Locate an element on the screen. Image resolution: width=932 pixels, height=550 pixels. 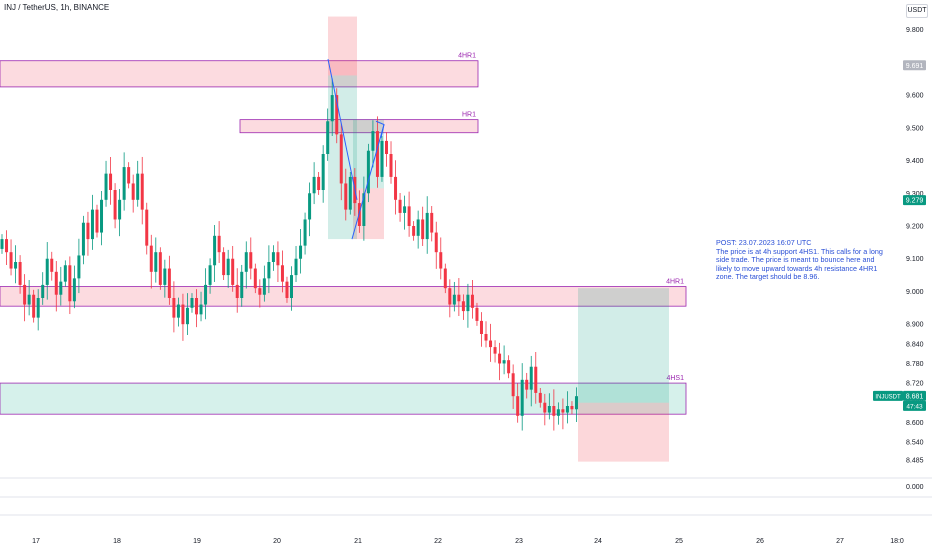
zone-label: 4HS1 is located at coordinates (675, 378).